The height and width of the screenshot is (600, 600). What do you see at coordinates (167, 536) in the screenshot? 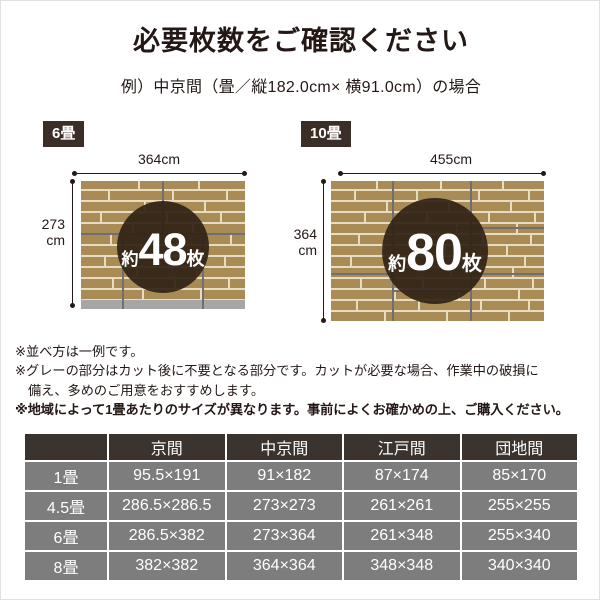
I see `cell-value: 286.5×382` at bounding box center [167, 536].